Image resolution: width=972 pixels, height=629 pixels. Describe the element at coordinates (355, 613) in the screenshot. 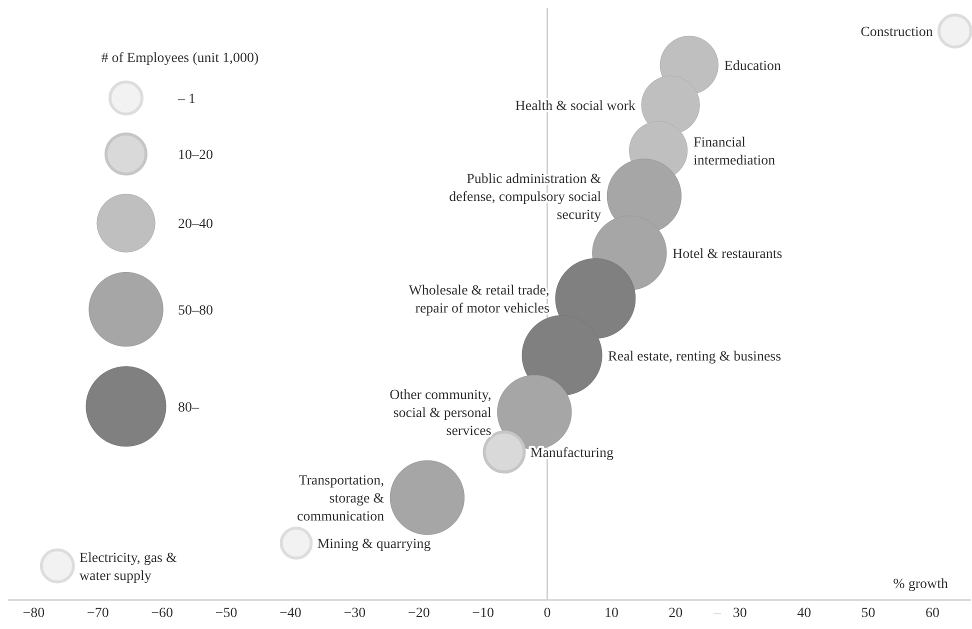

I see `x-tick-label: −30` at that location.